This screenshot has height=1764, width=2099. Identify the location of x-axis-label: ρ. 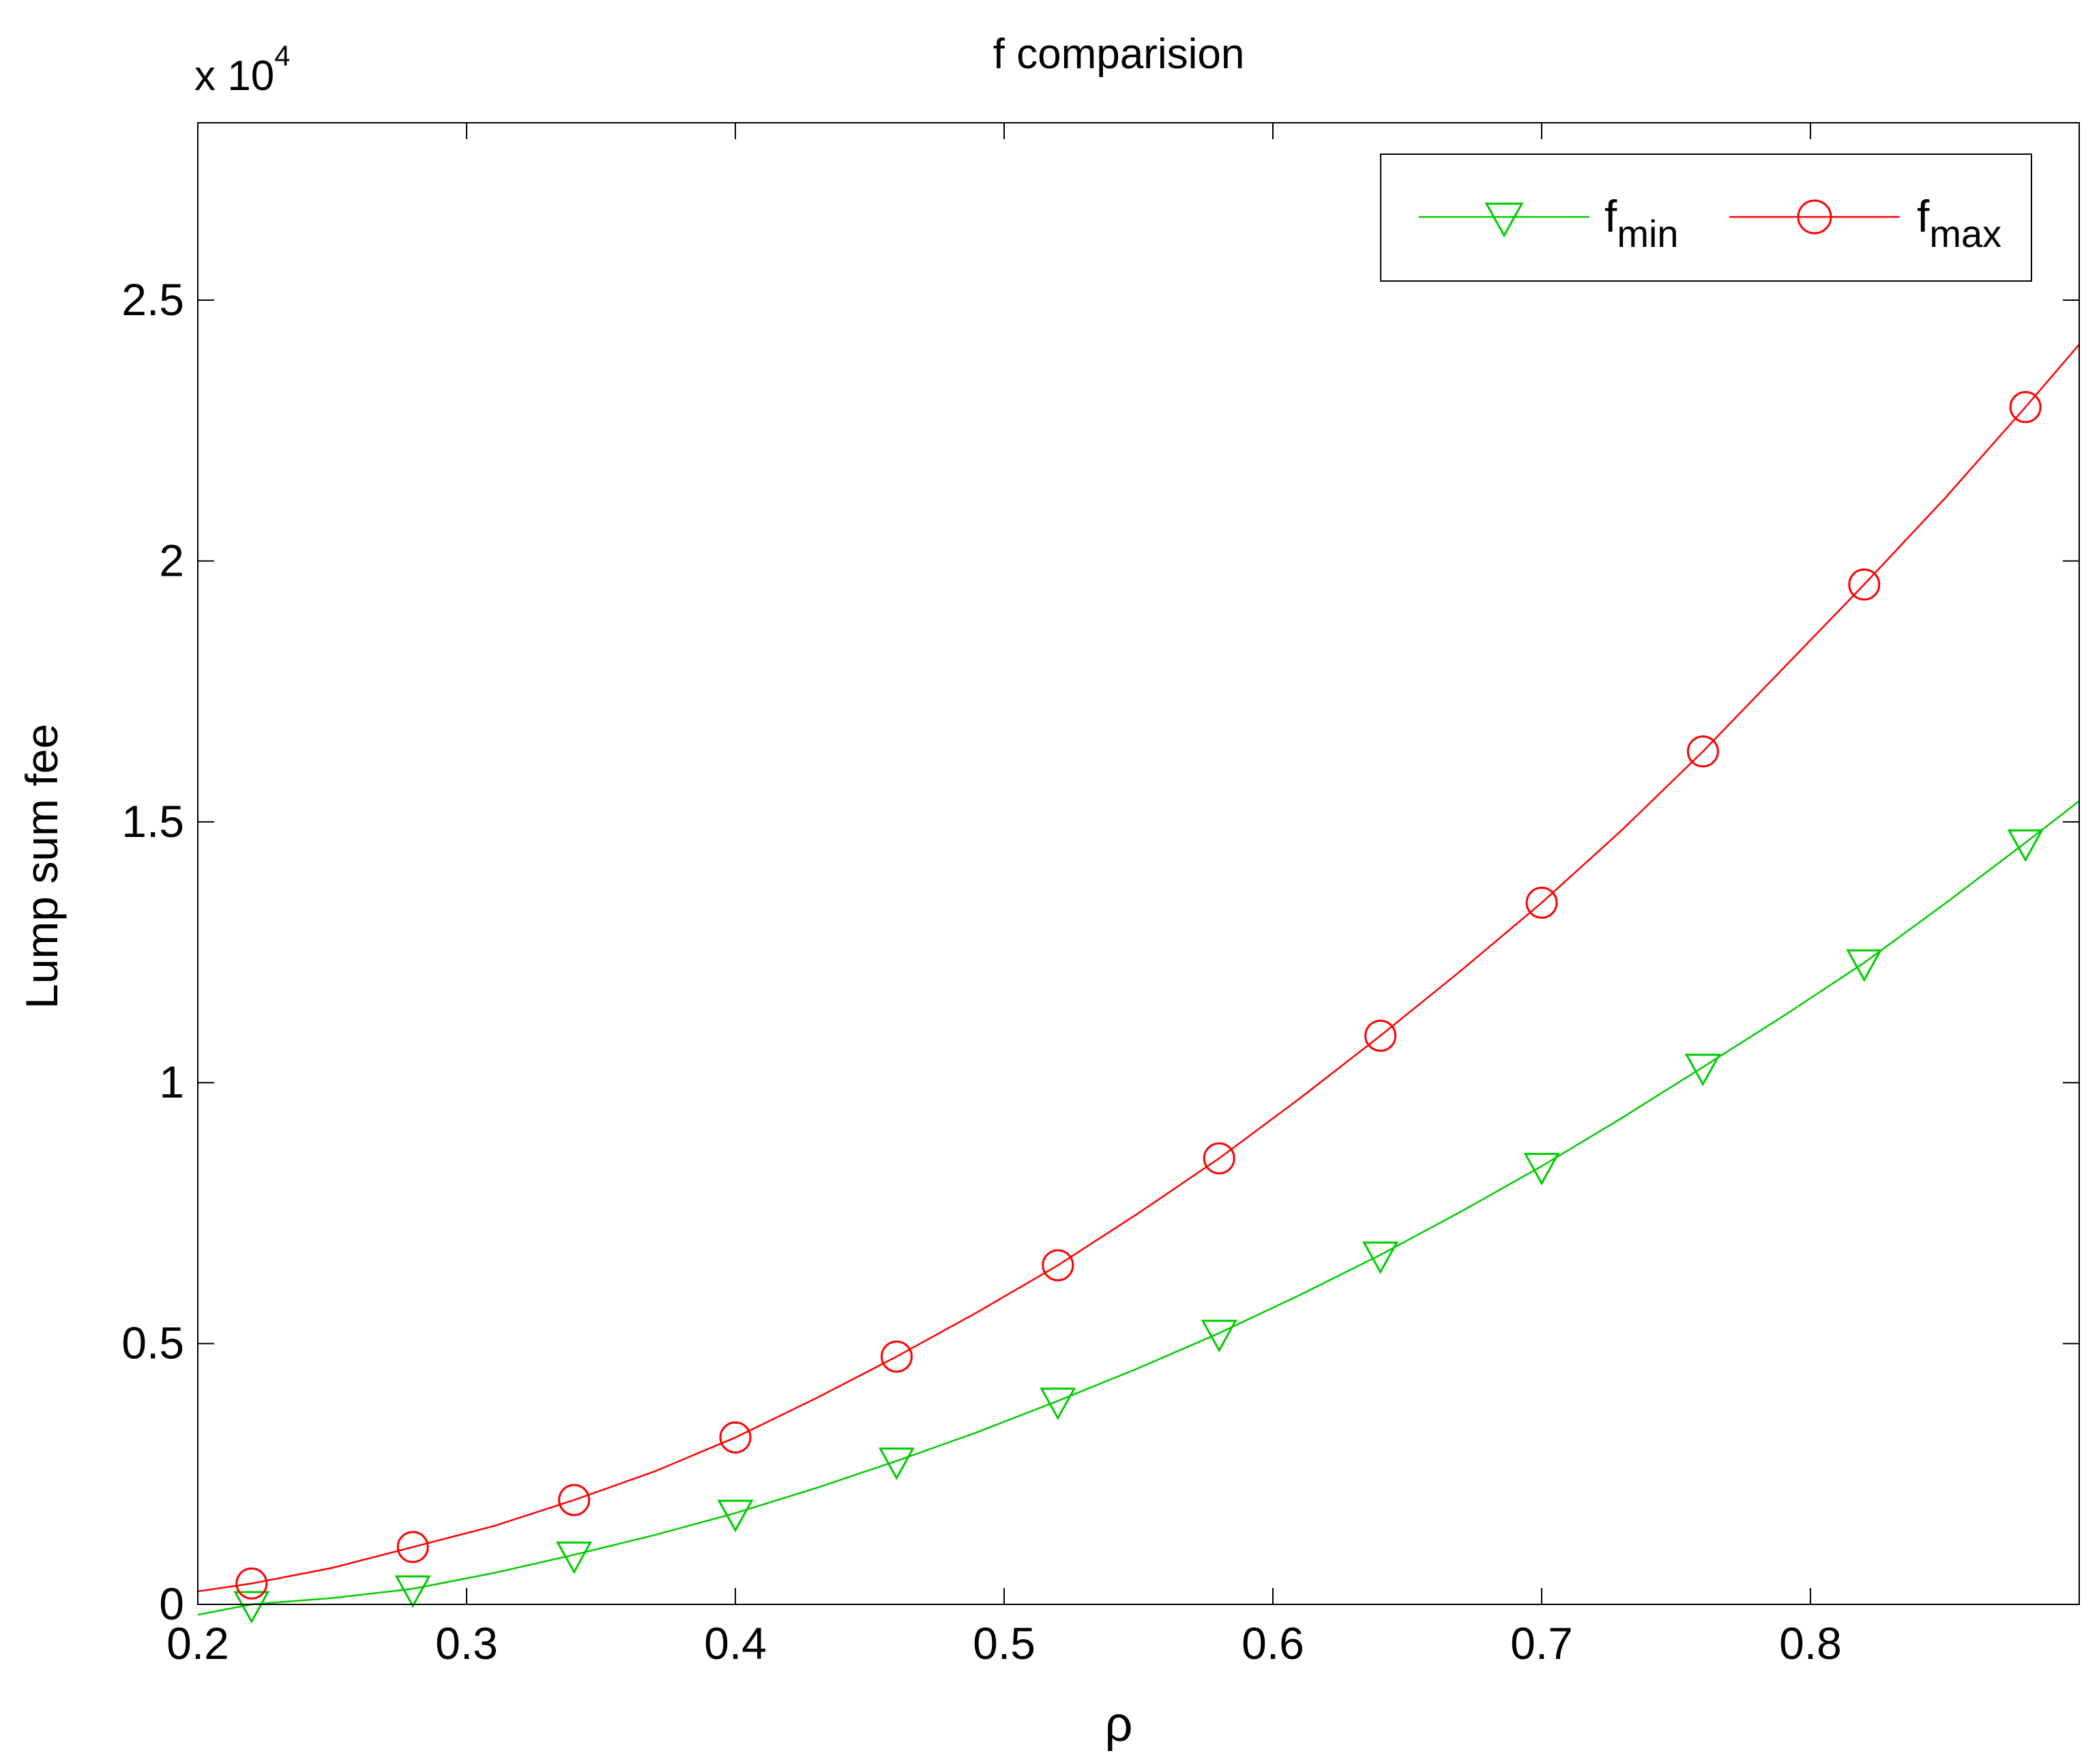
(1119, 1724).